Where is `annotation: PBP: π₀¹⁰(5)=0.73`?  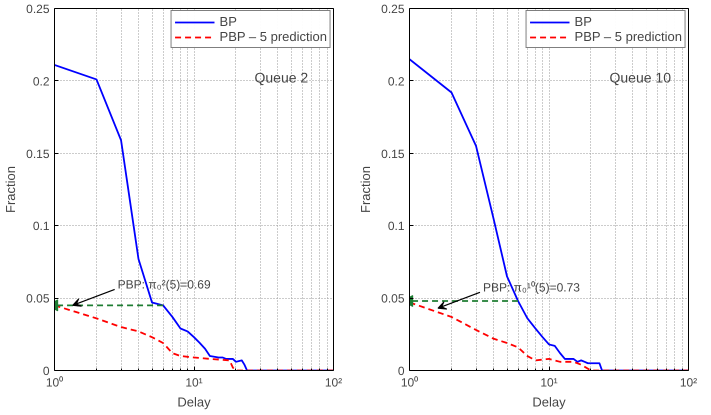
annotation: PBP: π₀¹⁰(5)=0.73 is located at coordinates (531, 287).